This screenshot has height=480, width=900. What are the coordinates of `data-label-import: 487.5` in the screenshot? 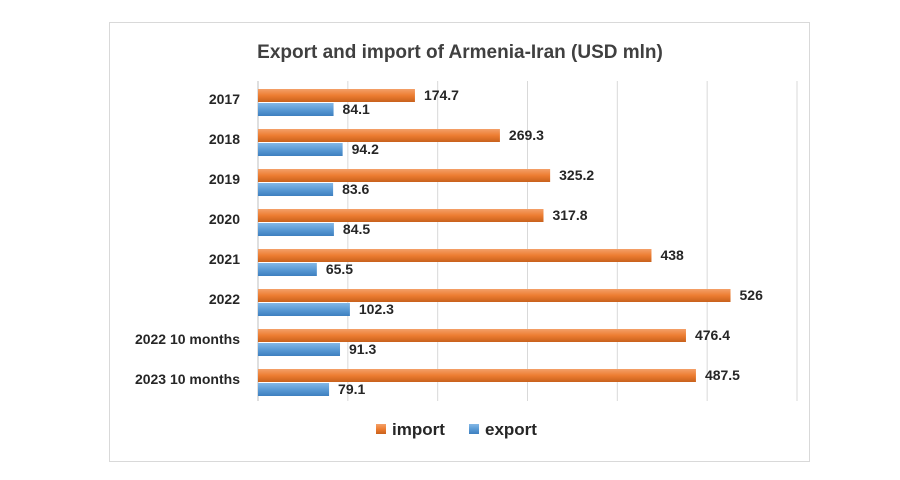 It's located at (722, 375).